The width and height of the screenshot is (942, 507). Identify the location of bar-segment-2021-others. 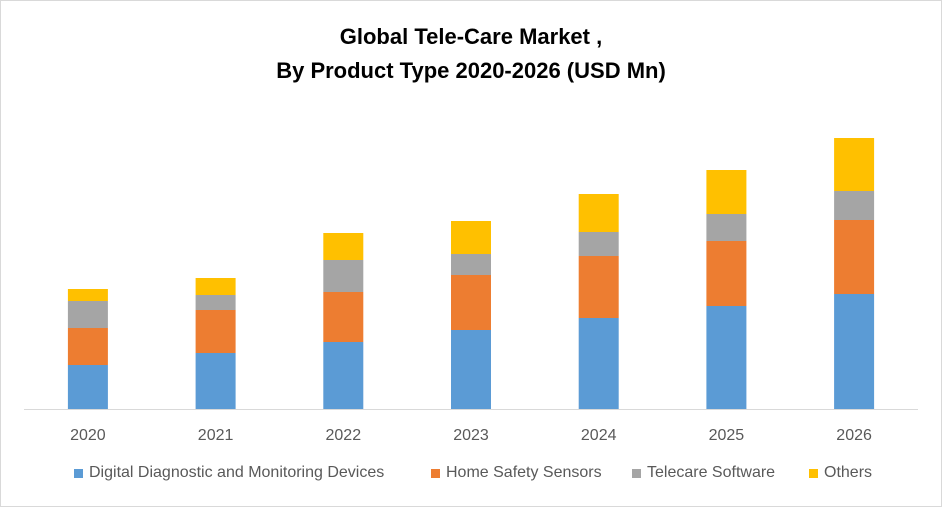
(215, 286).